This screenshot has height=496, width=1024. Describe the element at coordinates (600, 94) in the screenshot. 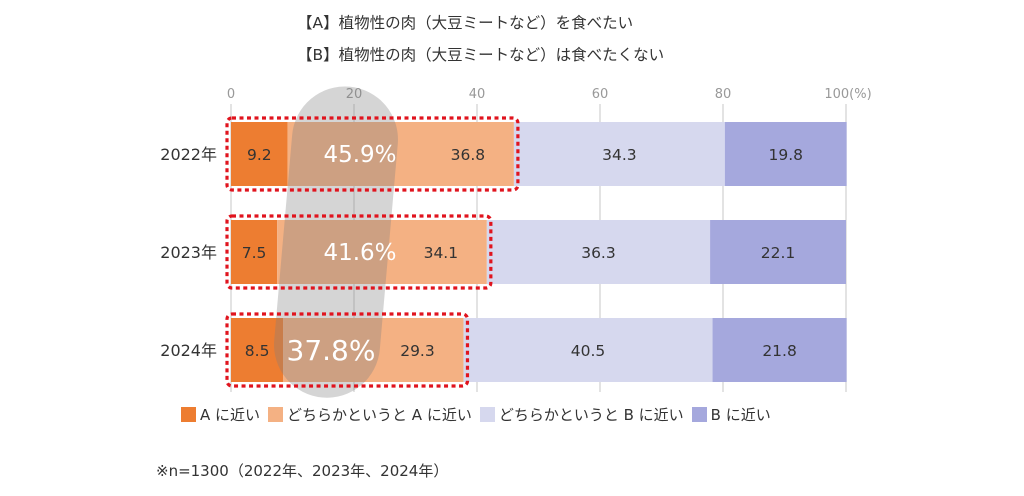

I see `x-tick-label: 60` at that location.